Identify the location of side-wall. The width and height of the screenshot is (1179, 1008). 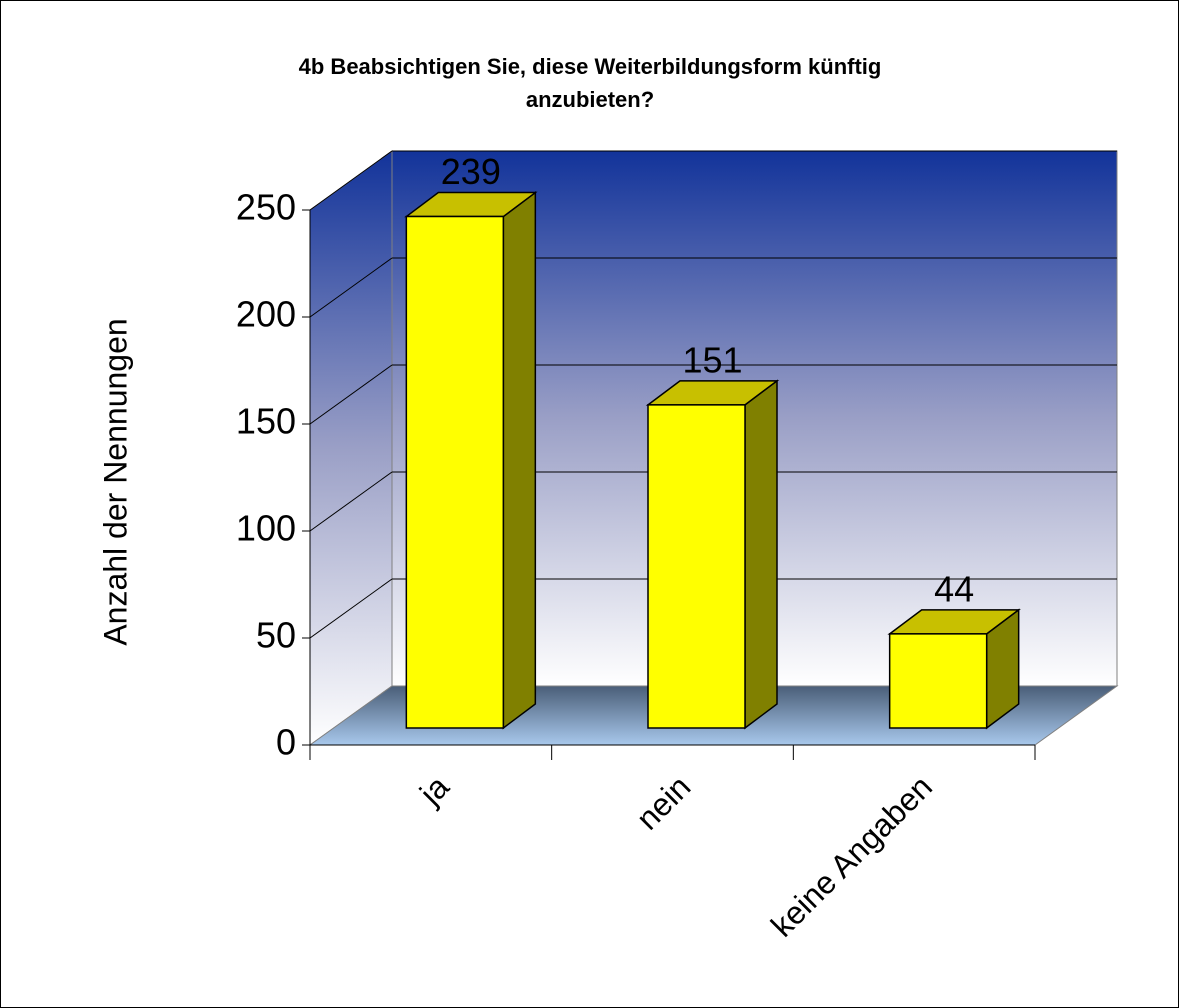
(351, 448).